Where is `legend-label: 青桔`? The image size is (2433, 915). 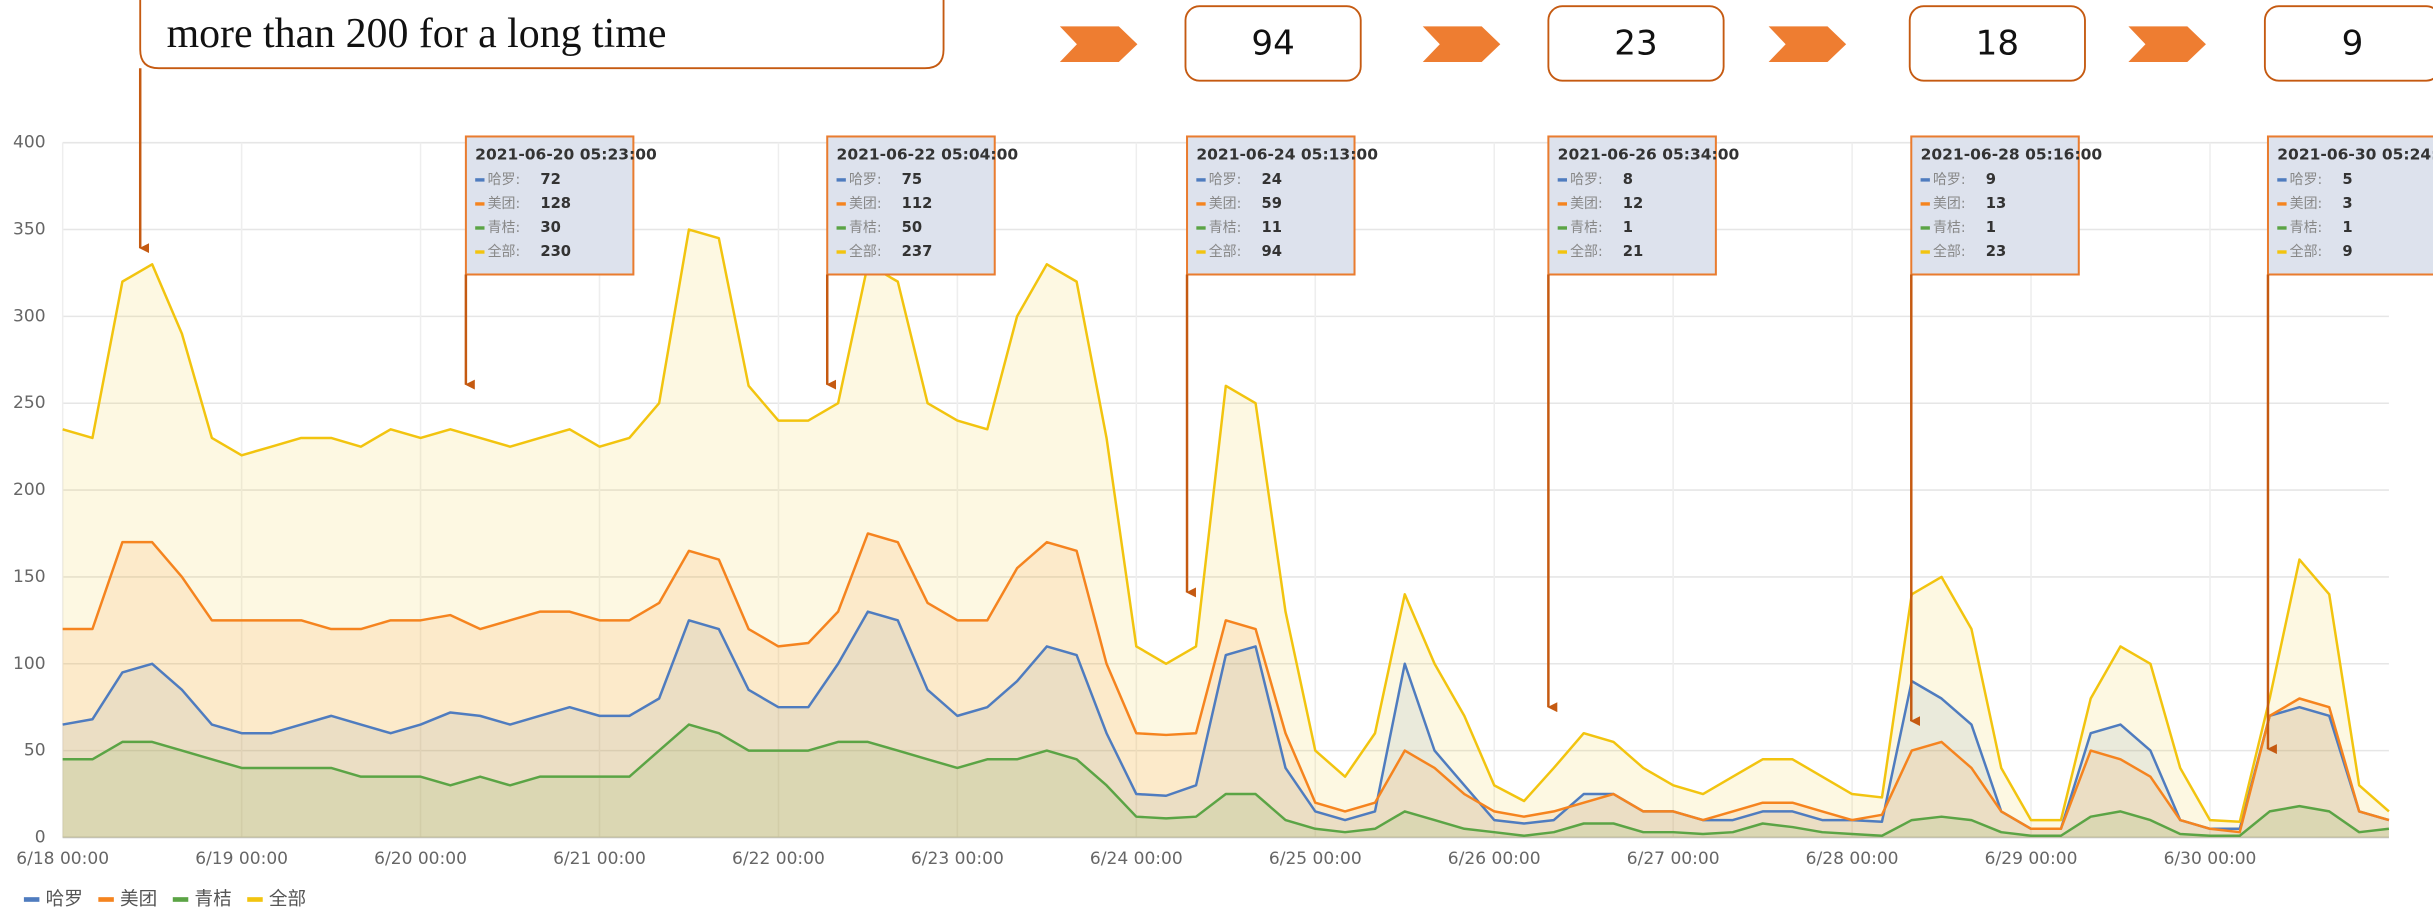
legend-label: 青桔 is located at coordinates (212, 899).